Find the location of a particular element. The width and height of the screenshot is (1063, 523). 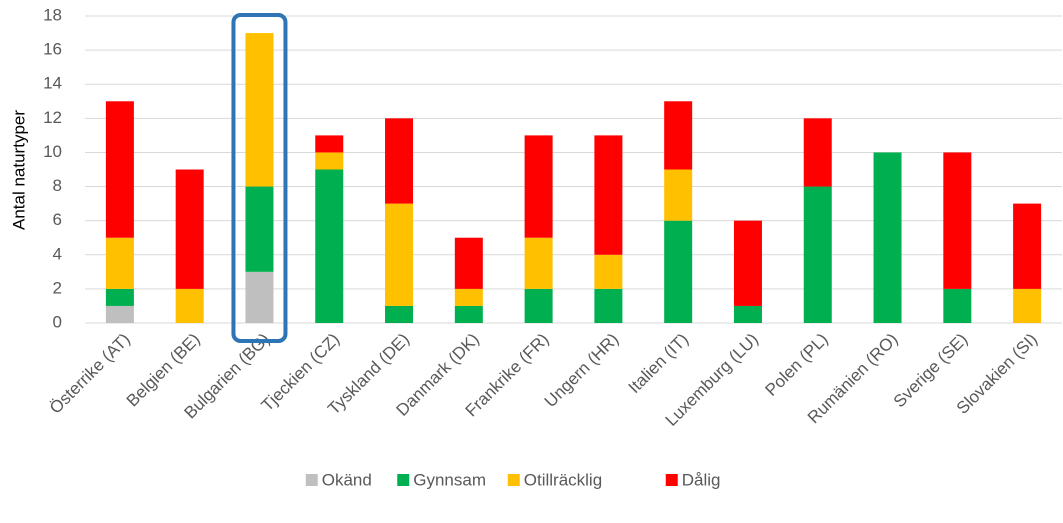

x-tick-label: Italien (IT) is located at coordinates (659, 364).